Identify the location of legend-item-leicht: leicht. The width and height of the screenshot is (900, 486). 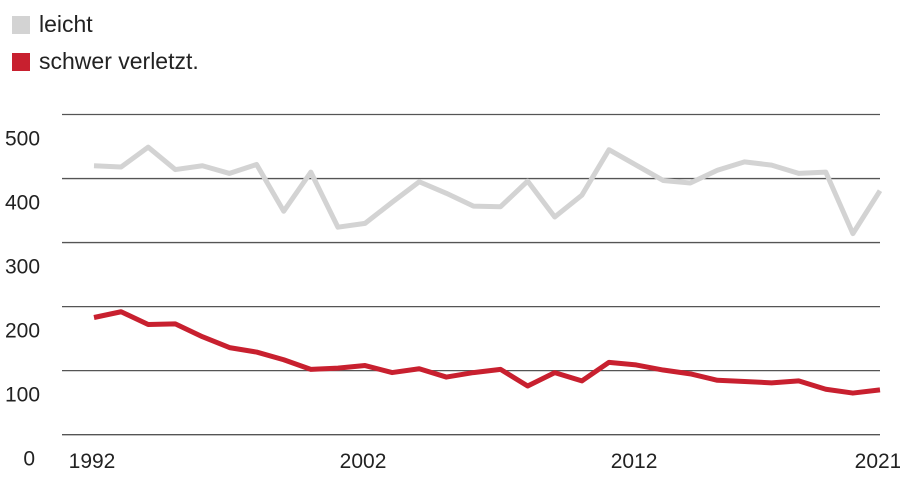
(105, 24).